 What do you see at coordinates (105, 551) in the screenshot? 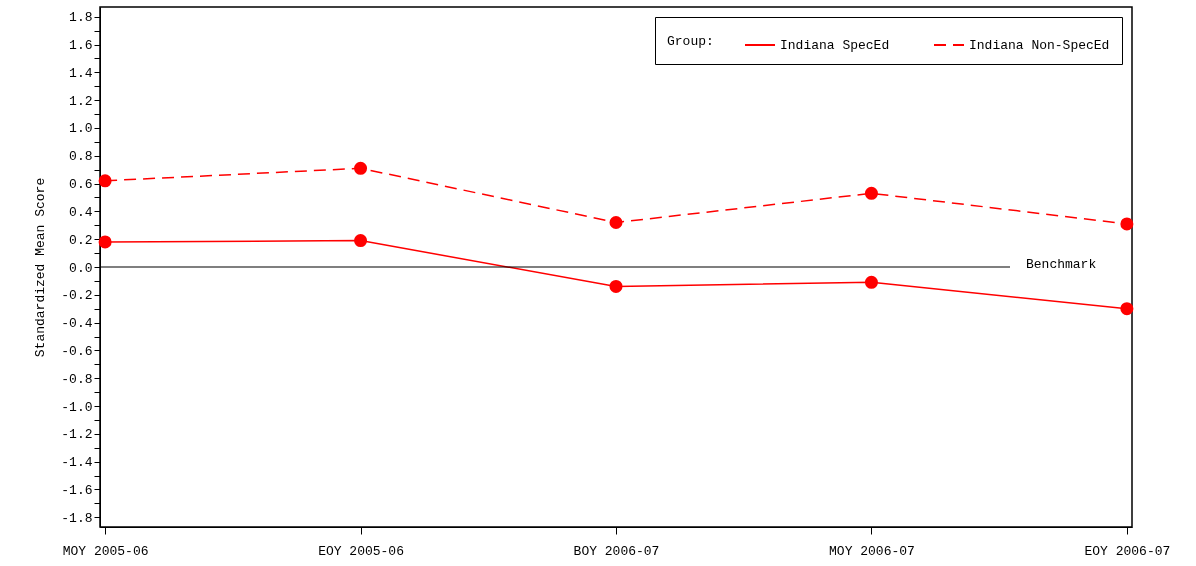
I see `x-tick-label: MOY 2005-06` at bounding box center [105, 551].